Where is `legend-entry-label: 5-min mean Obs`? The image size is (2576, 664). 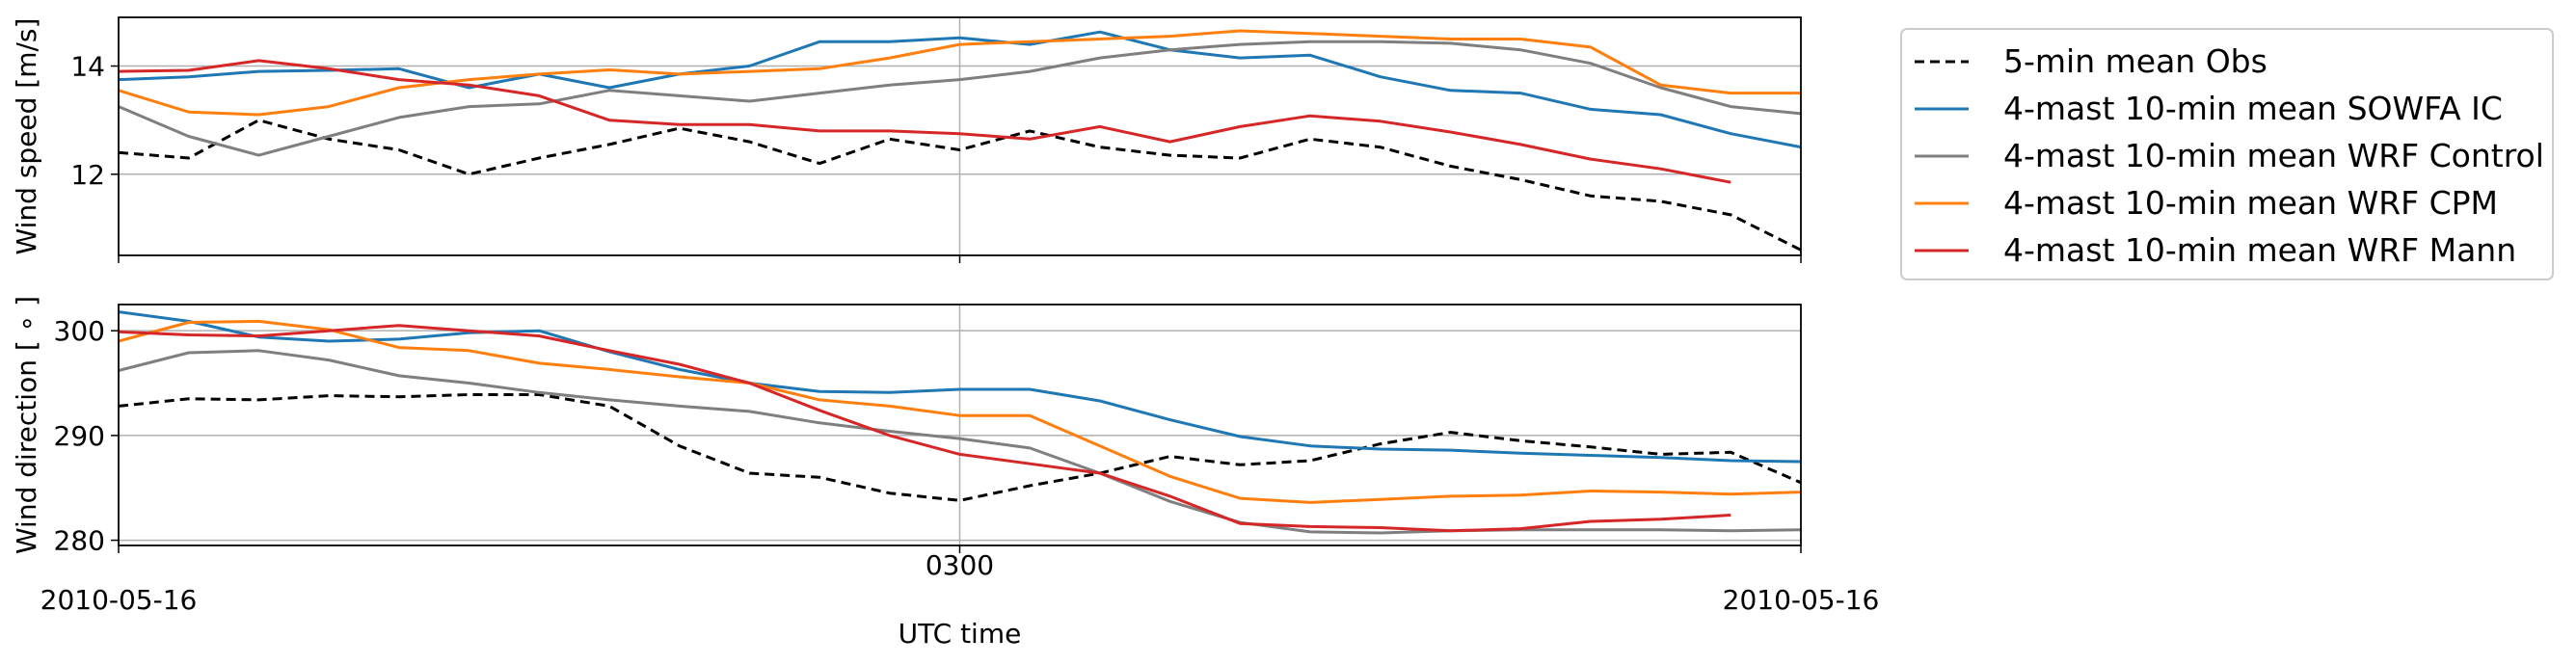 legend-entry-label: 5-min mean Obs is located at coordinates (2135, 61).